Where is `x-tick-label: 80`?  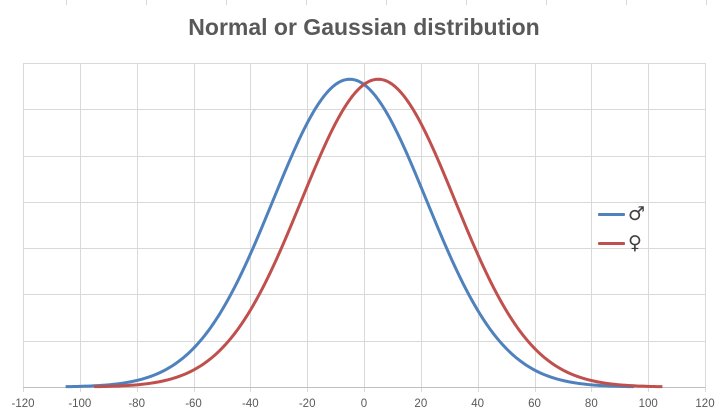 x-tick-label: 80 is located at coordinates (591, 404).